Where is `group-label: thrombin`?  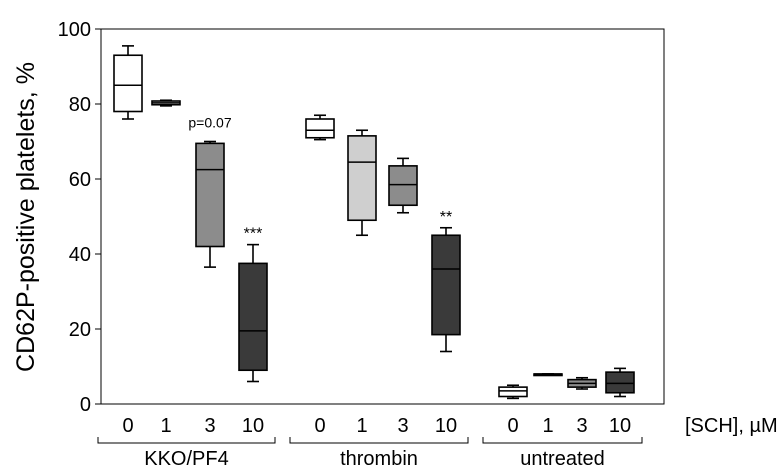 group-label: thrombin is located at coordinates (379, 458).